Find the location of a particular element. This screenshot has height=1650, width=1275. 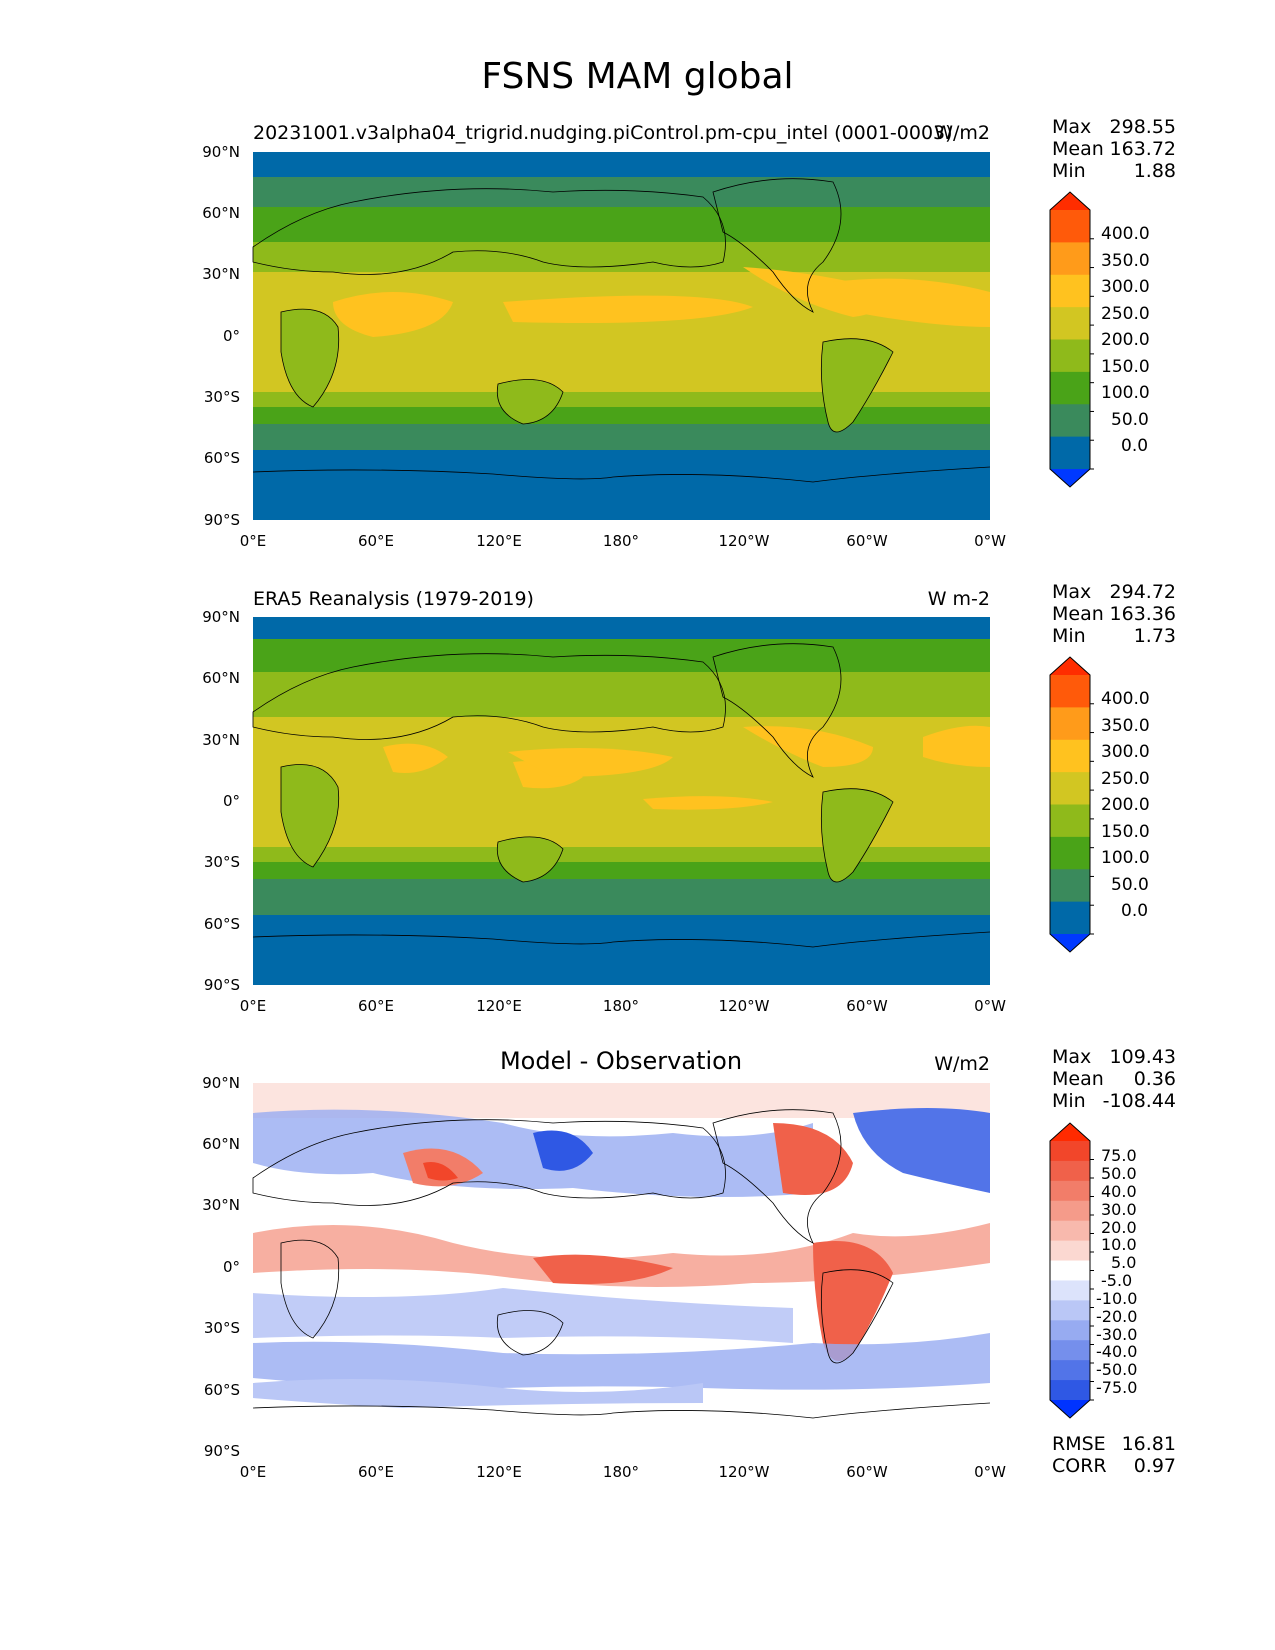

model-ytick-30s: 30°S is located at coordinates (221, 397).